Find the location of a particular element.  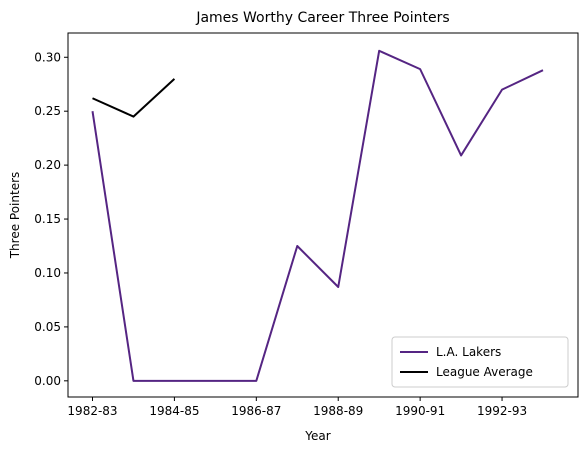

y-tick-label: 0.10 is located at coordinates (47, 273).